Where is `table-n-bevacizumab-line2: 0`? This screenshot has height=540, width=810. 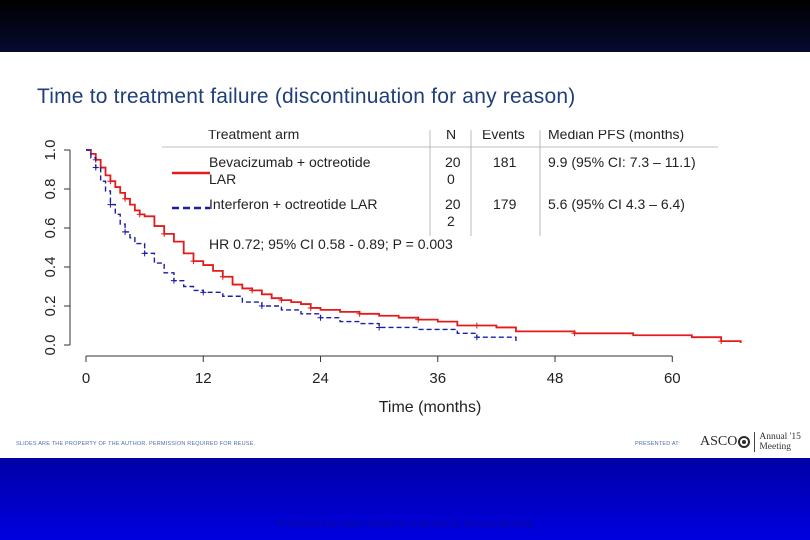 table-n-bevacizumab-line2: 0 is located at coordinates (451, 179).